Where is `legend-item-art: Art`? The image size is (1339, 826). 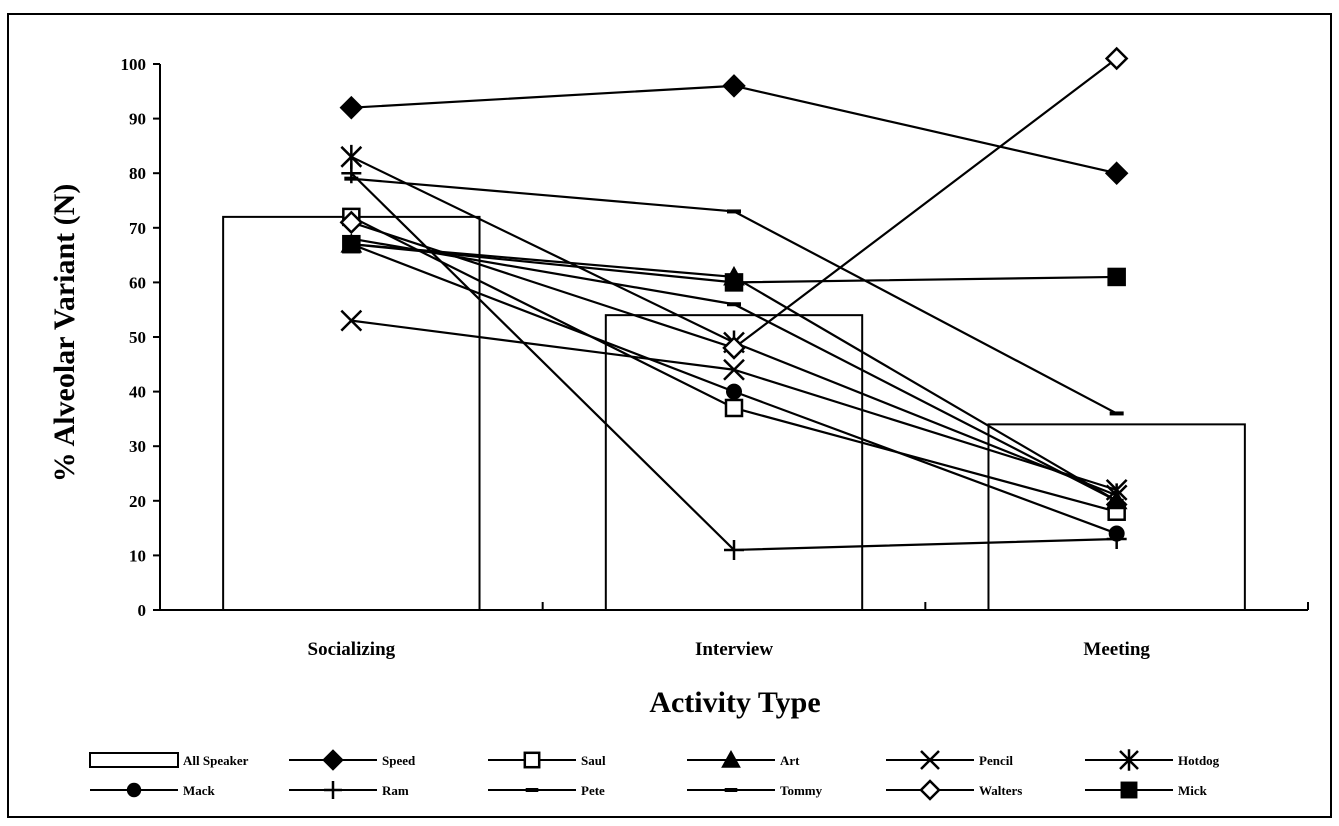 legend-item-art: Art is located at coordinates (743, 758).